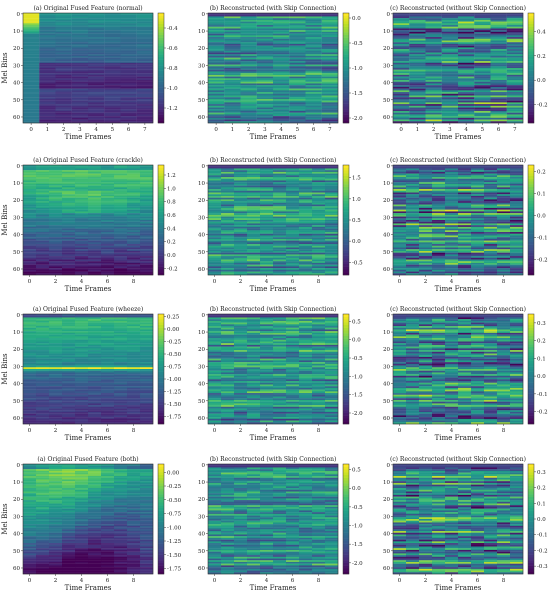 The image size is (550, 597). Describe the element at coordinates (82, 282) in the screenshot. I see `panel-4-xtick-label: 4` at that location.